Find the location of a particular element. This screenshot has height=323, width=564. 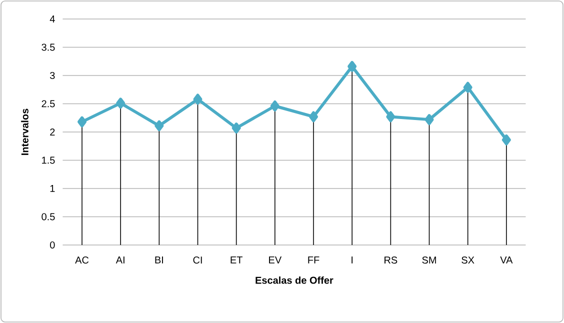

y-tick-label: 0.5 is located at coordinates (48, 216).